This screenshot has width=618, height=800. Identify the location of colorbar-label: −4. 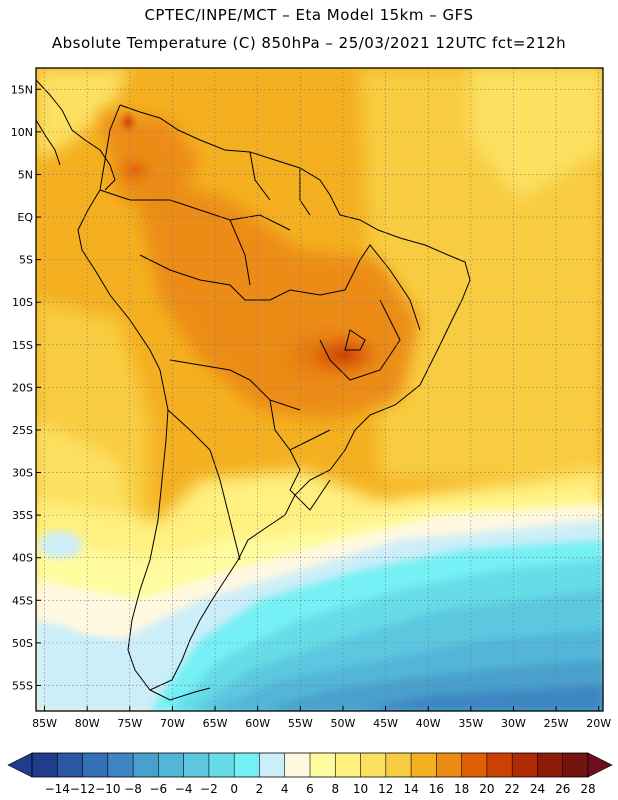
(184, 789).